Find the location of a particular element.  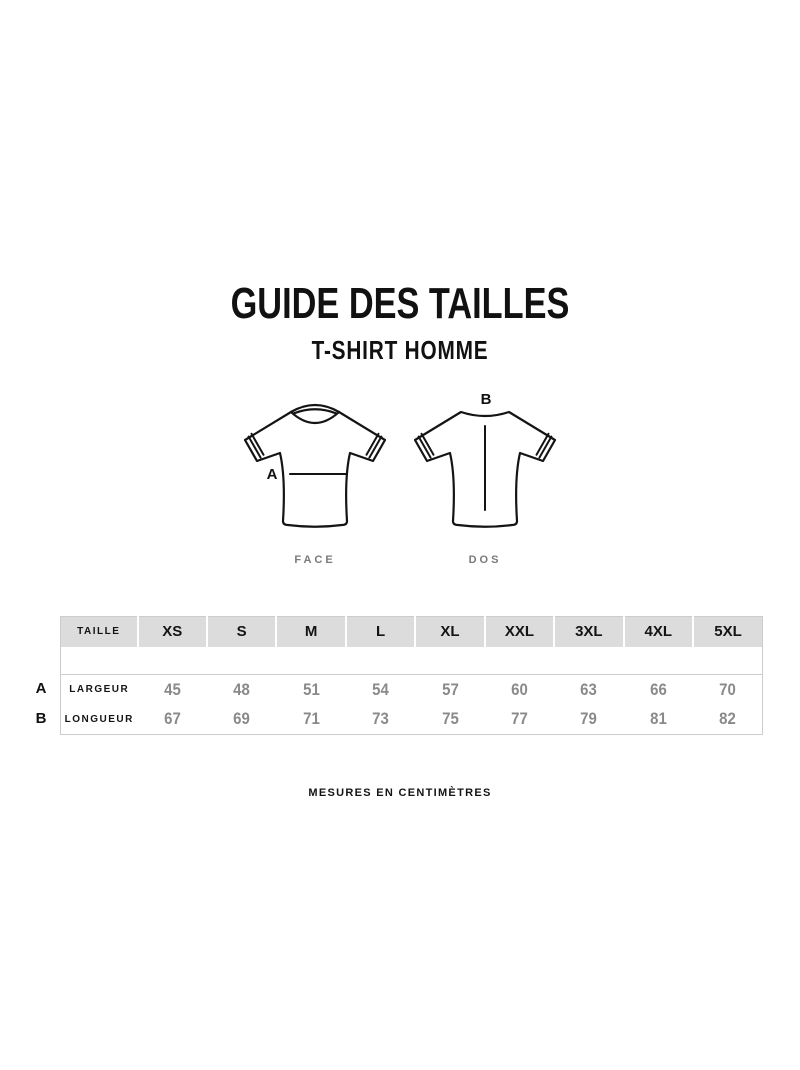

row-marker-a: A is located at coordinates (41, 688).